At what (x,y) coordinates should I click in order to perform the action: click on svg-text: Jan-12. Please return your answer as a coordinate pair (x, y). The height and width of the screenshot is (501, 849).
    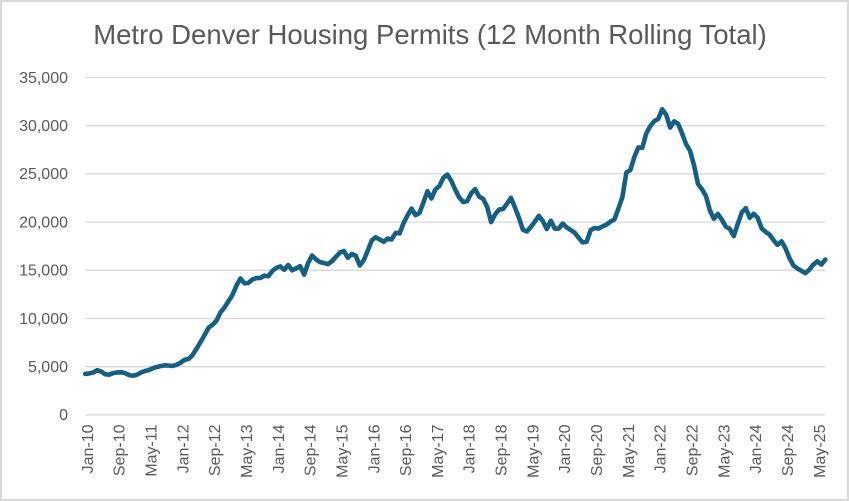
    Looking at the image, I should click on (183, 448).